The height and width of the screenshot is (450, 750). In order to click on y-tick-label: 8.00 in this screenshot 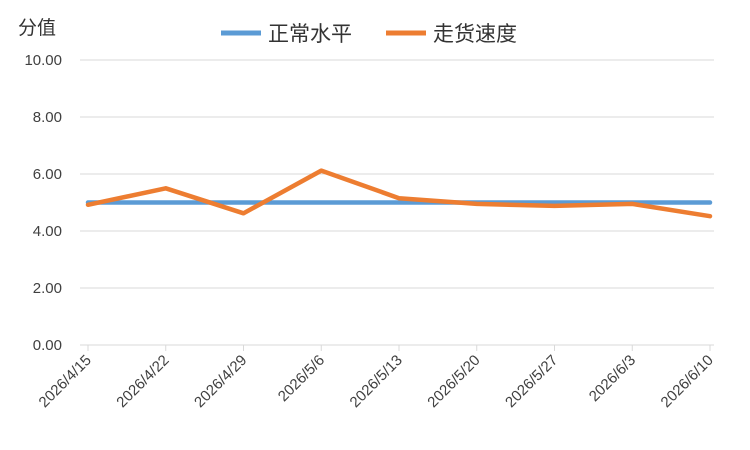, I will do `click(47, 117)`.